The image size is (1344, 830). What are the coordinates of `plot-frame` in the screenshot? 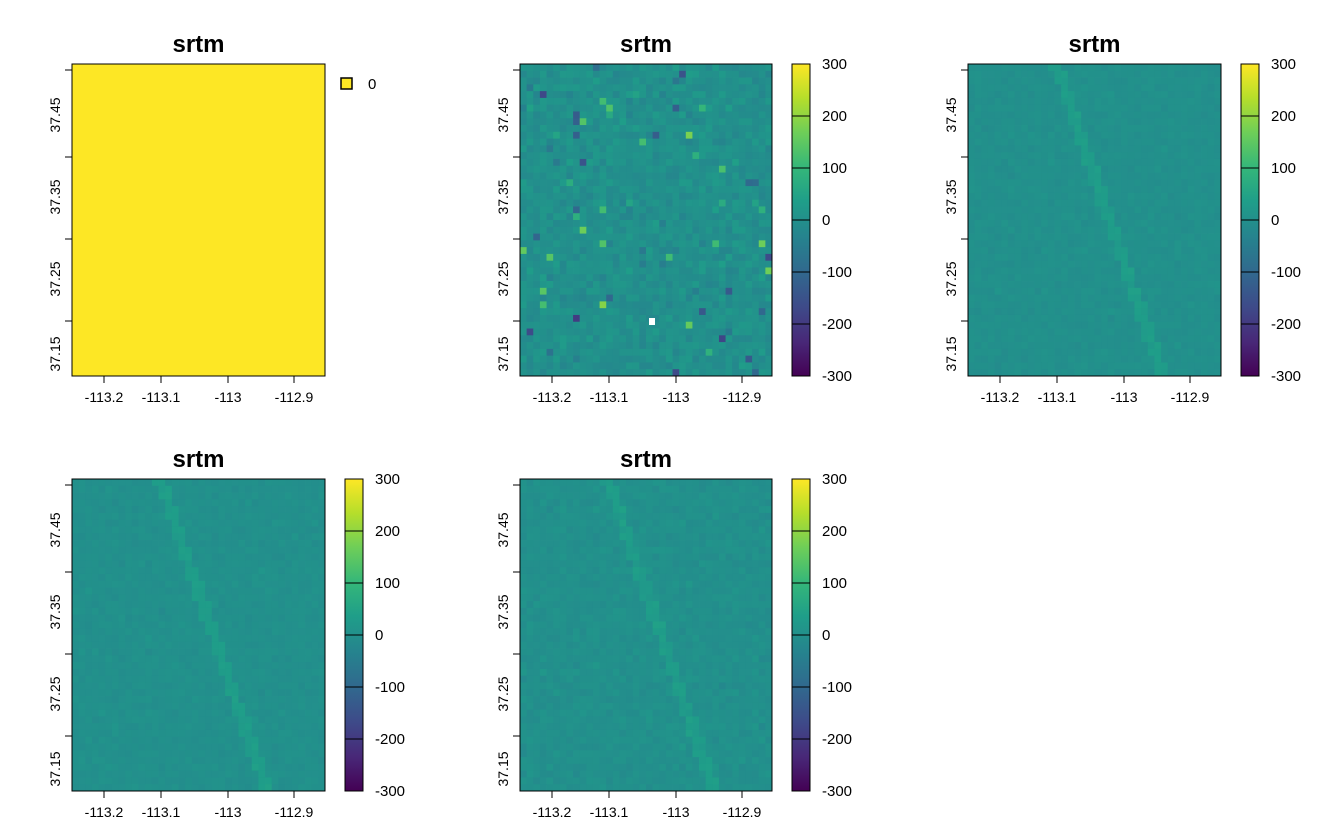 It's located at (1094, 220).